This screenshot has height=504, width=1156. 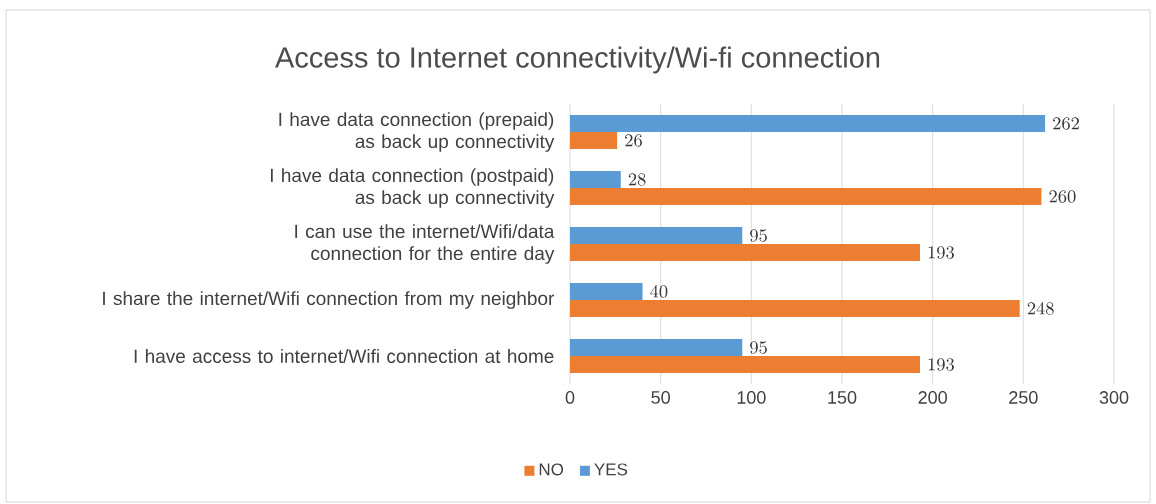 What do you see at coordinates (551, 469) in the screenshot?
I see `legend-label: NO` at bounding box center [551, 469].